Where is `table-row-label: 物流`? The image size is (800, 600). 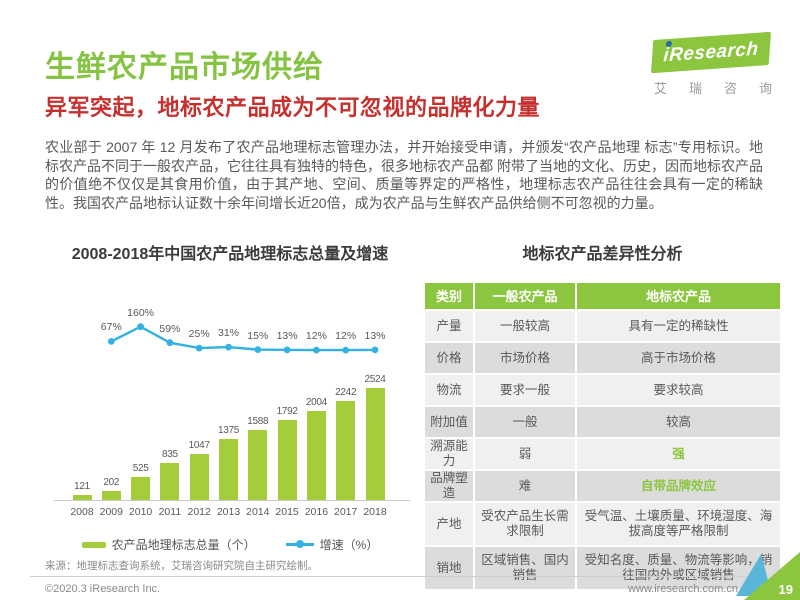 table-row-label: 物流 is located at coordinates (449, 390).